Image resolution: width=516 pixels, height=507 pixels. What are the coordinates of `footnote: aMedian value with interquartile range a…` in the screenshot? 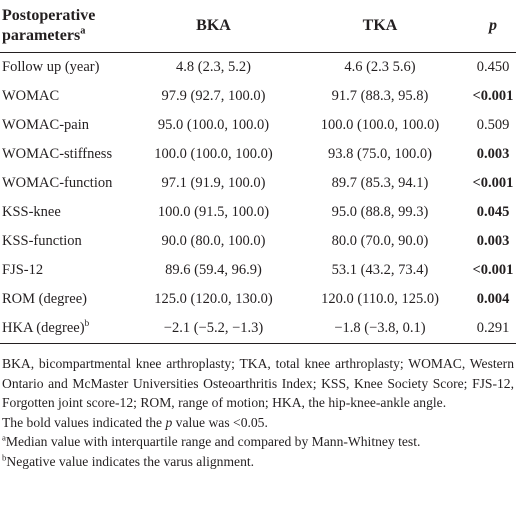 It's located at (258, 442).